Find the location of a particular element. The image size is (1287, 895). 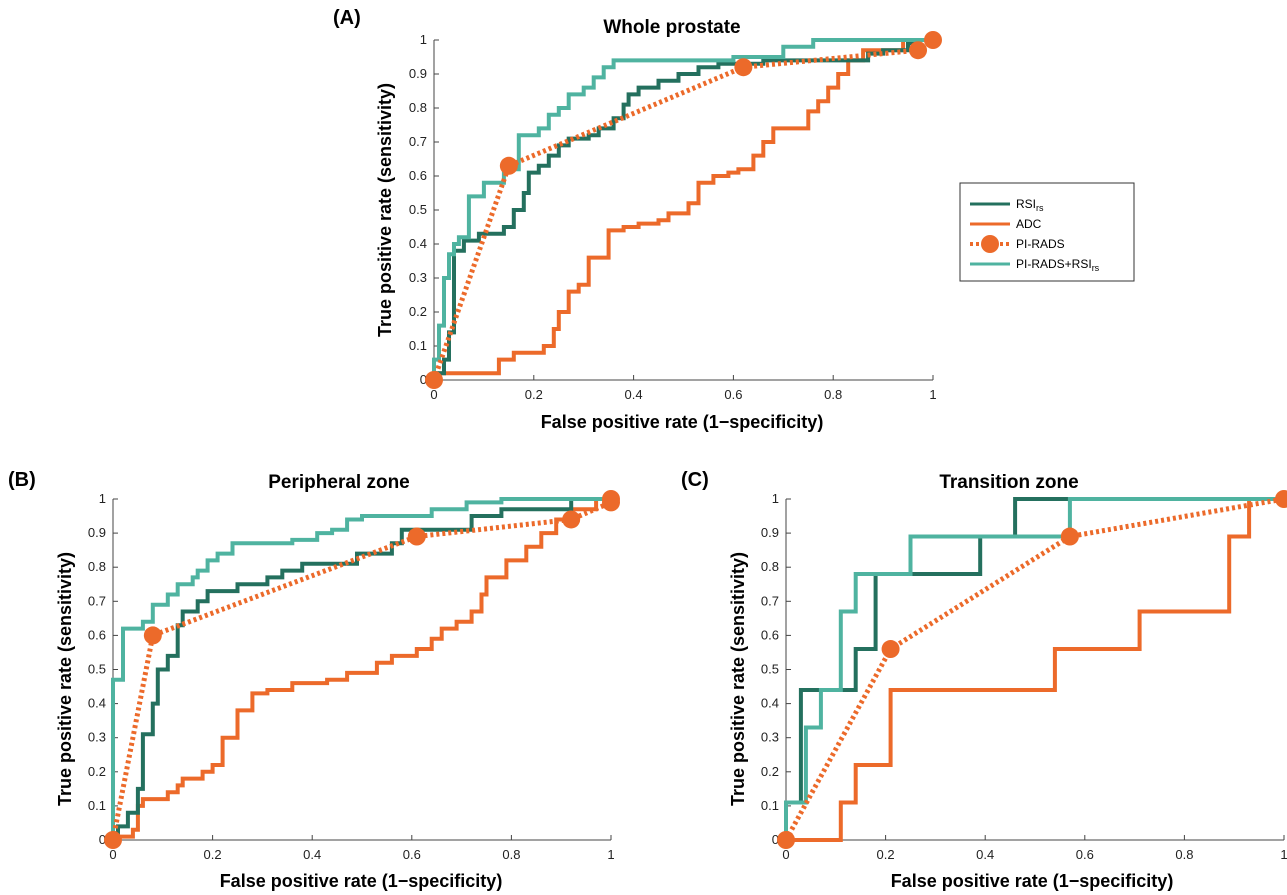

y-tick-label-a: 0.2 is located at coordinates (418, 311).